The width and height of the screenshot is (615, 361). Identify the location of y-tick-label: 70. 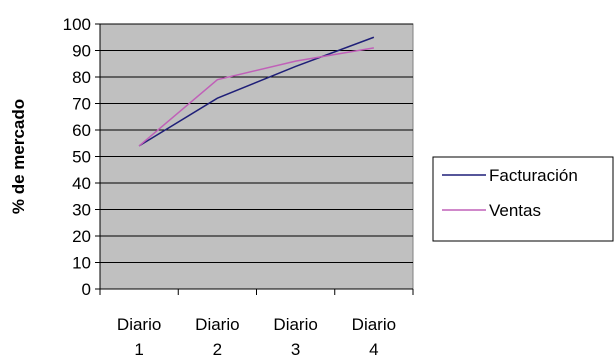
(81, 104).